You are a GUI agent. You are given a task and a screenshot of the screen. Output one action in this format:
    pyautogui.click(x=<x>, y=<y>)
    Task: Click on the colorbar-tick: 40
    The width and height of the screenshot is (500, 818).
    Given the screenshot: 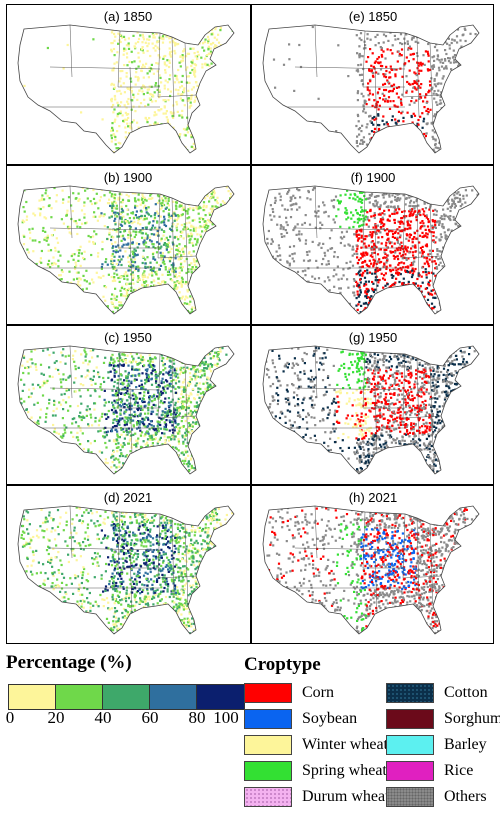 What is the action you would take?
    pyautogui.click(x=103, y=717)
    